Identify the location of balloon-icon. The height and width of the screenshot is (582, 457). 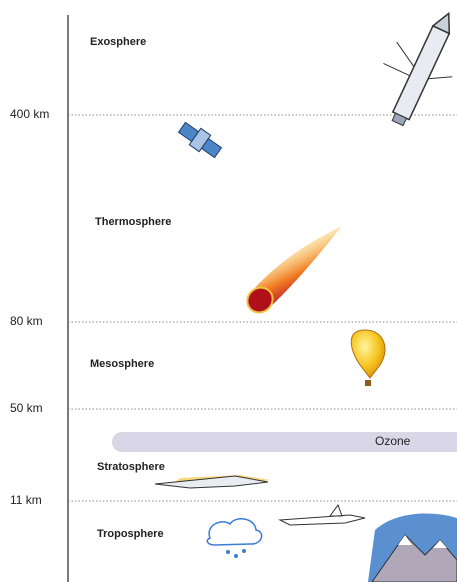
(368, 357).